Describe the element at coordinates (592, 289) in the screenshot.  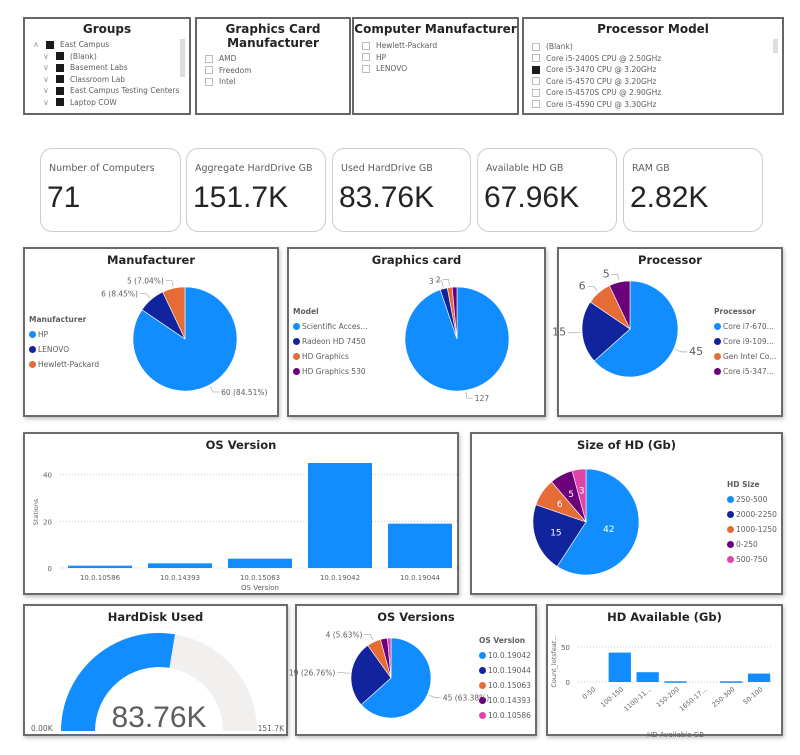
I see `leader-line` at that location.